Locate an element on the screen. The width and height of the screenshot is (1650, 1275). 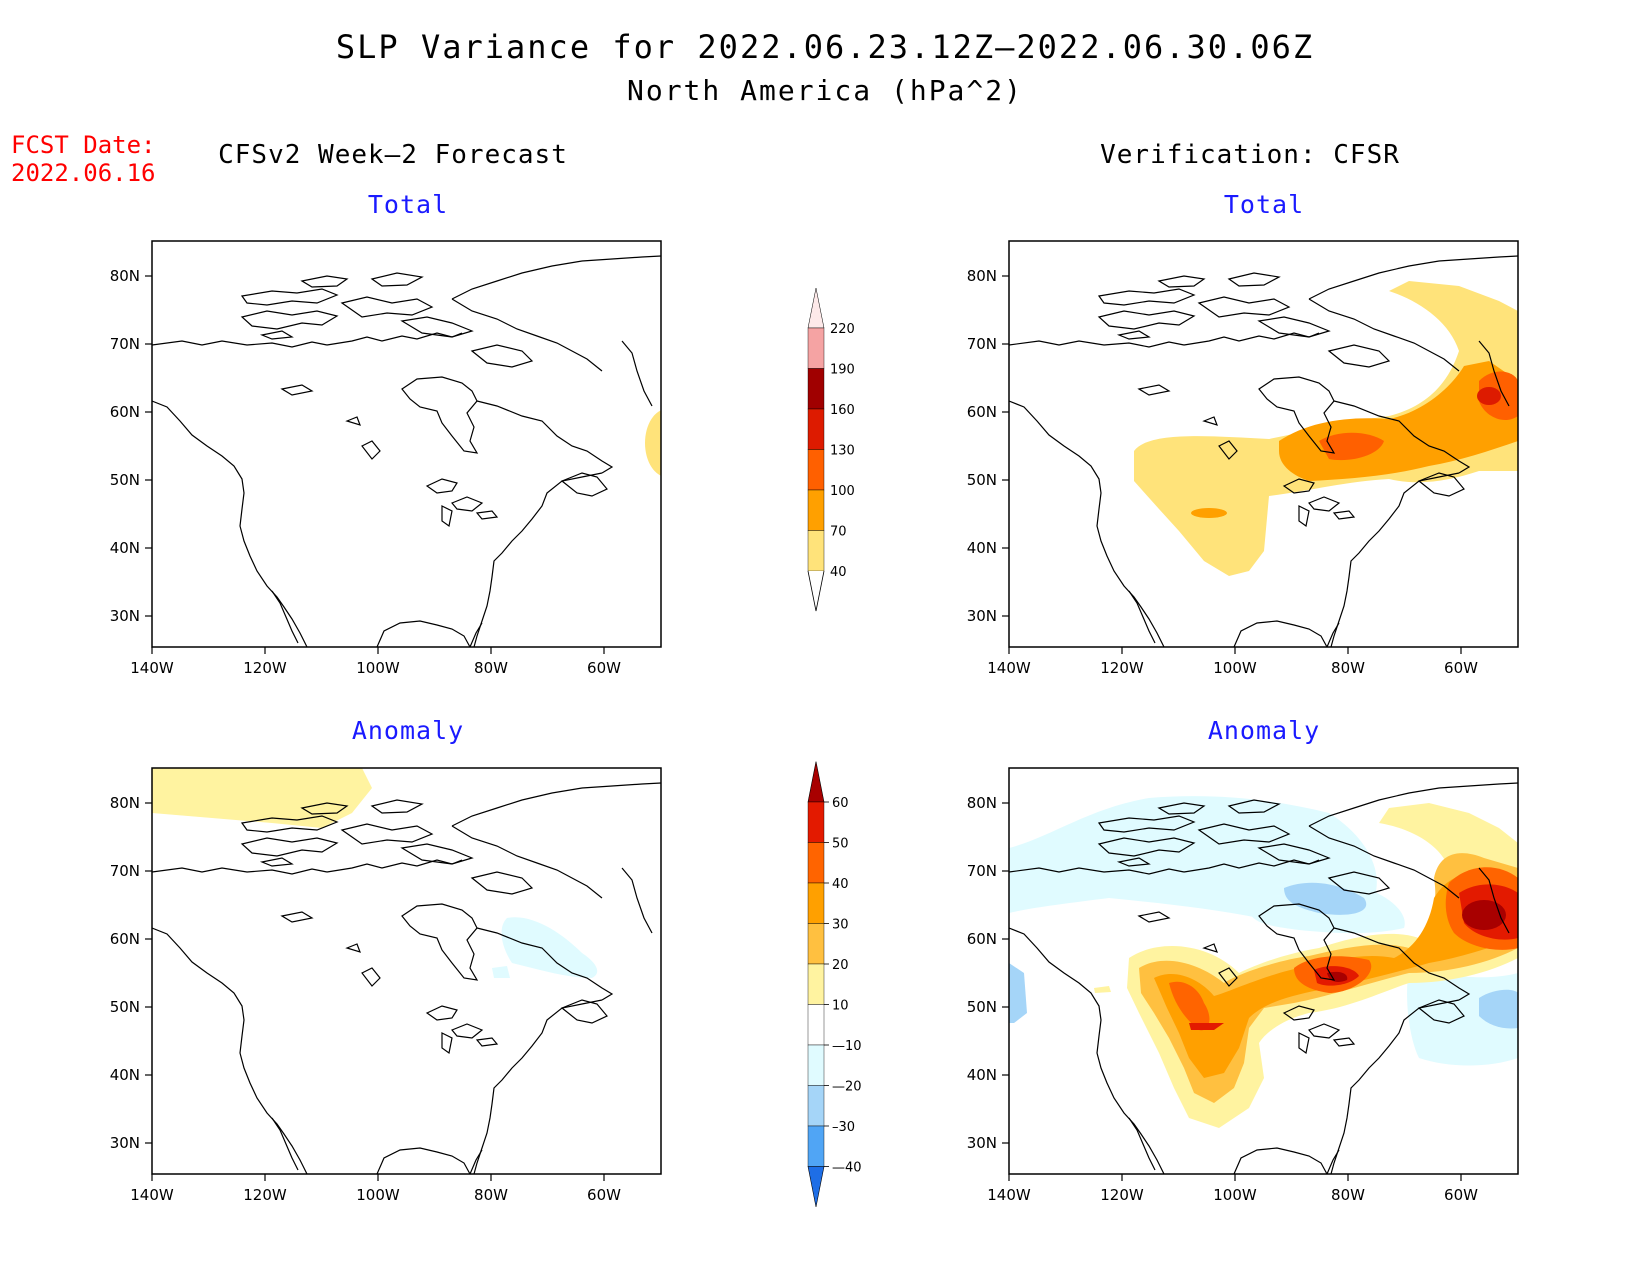
colorbar-anomaly: 60 50 40 30 20 10 —10 —20 –30 —40 is located at coordinates (834, 984).